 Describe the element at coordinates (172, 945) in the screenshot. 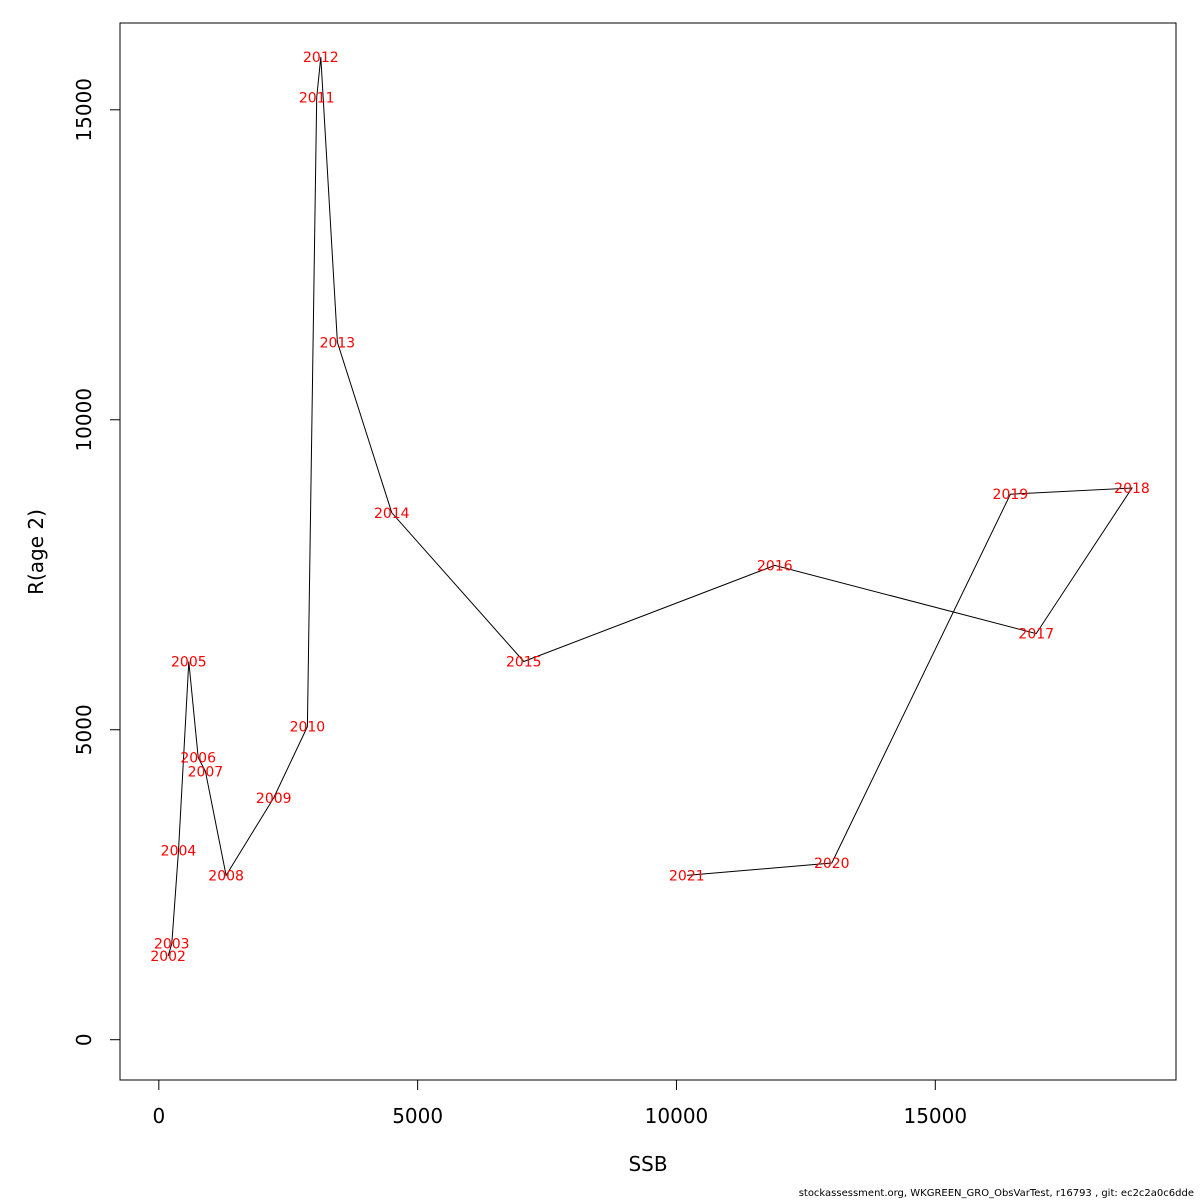

I see `point-label-2003: 2003` at that location.